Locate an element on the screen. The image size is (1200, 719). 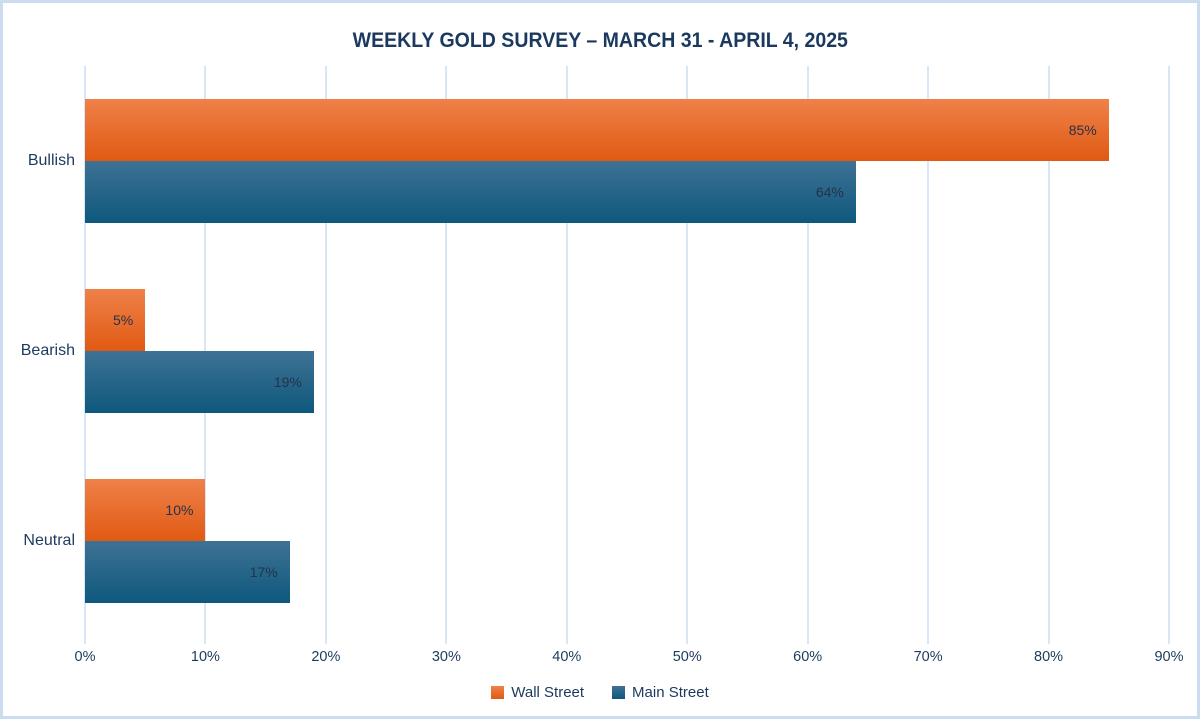
bar-value-label: 10% is located at coordinates (179, 510).